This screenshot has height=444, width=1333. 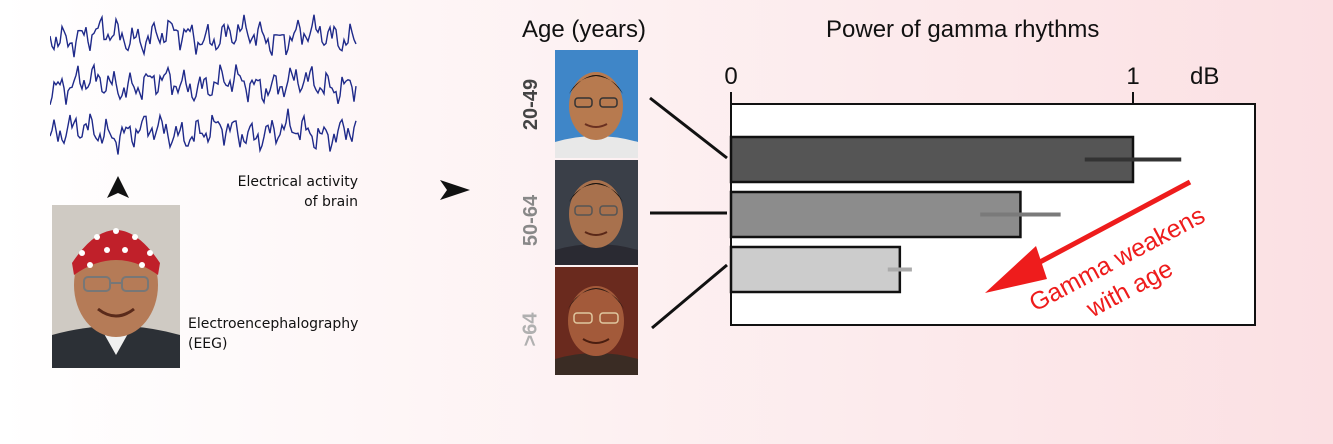 What do you see at coordinates (963, 29) in the screenshot?
I see `power-title: Power of gamma rhythms` at bounding box center [963, 29].